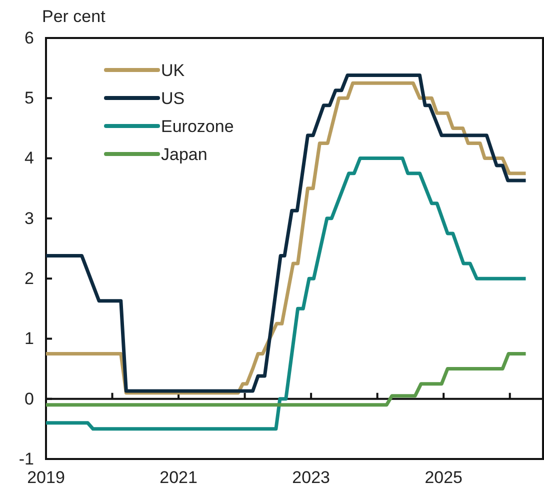  Describe the element at coordinates (443, 478) in the screenshot. I see `x-tick-label: 2025` at that location.